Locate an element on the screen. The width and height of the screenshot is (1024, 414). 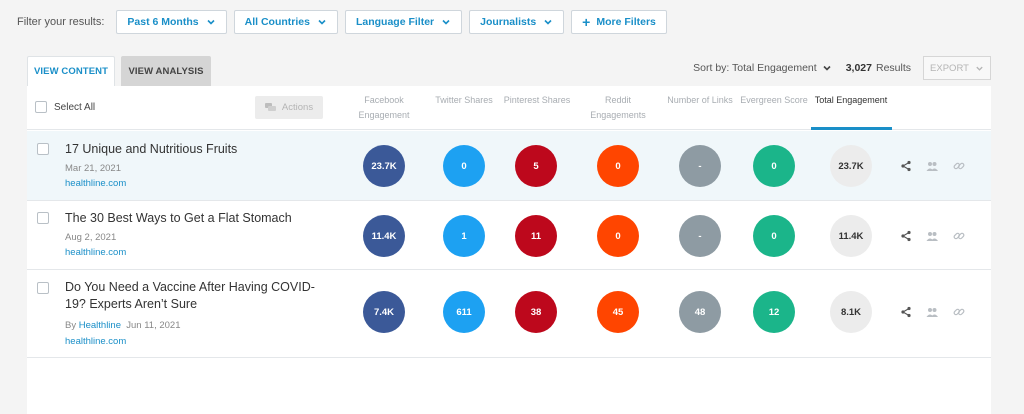
filter-language-label: Language Filter is located at coordinates (395, 22).